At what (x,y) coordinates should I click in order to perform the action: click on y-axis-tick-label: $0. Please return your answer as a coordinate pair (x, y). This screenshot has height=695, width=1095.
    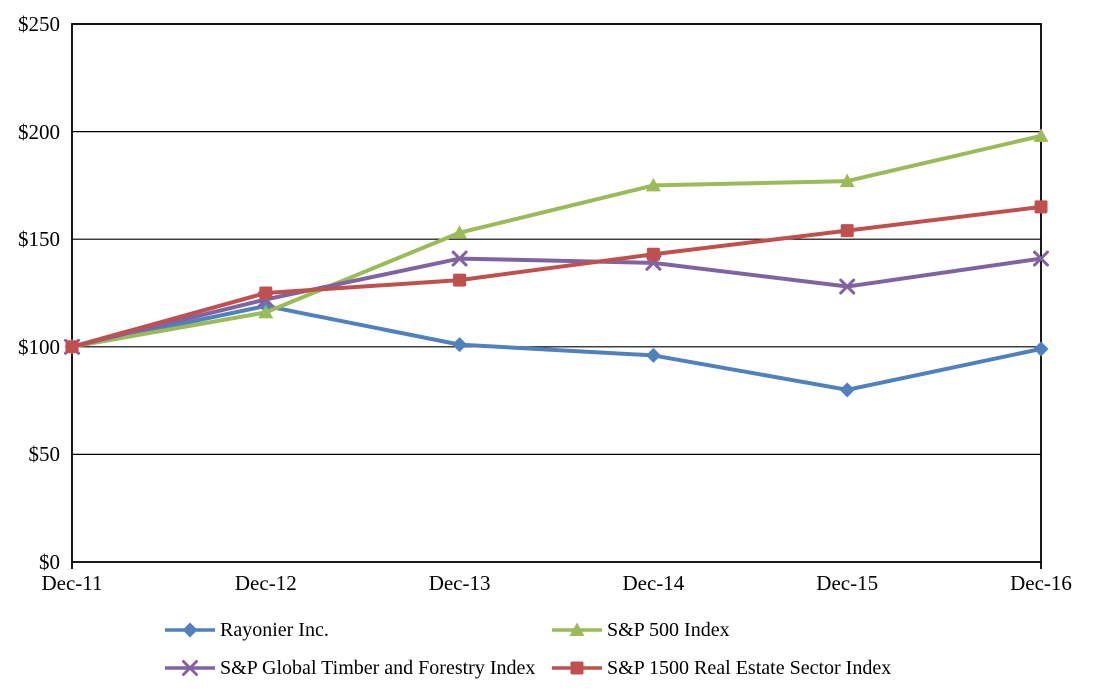
    Looking at the image, I should click on (49, 562).